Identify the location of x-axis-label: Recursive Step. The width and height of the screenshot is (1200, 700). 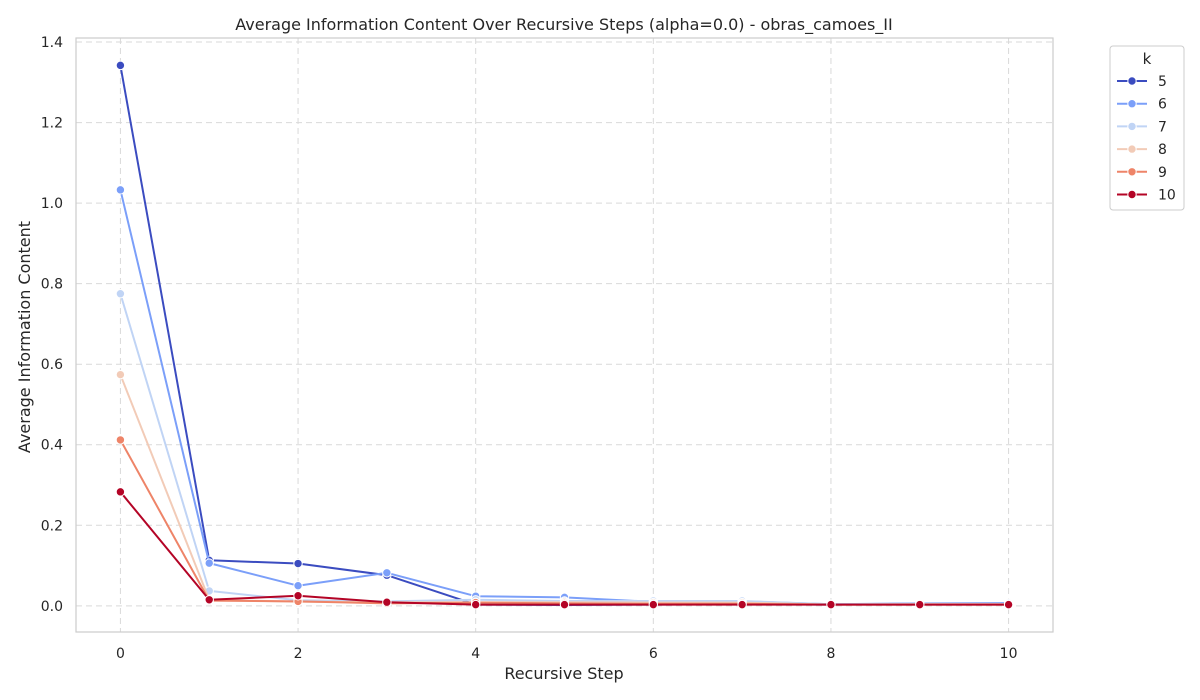
(563, 673).